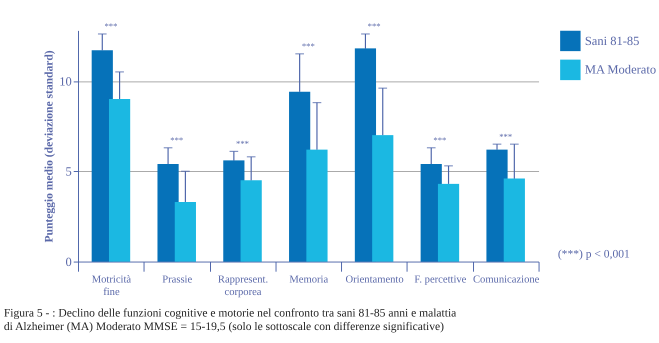  What do you see at coordinates (620, 69) in the screenshot?
I see `legend-label: MA Moderato` at bounding box center [620, 69].